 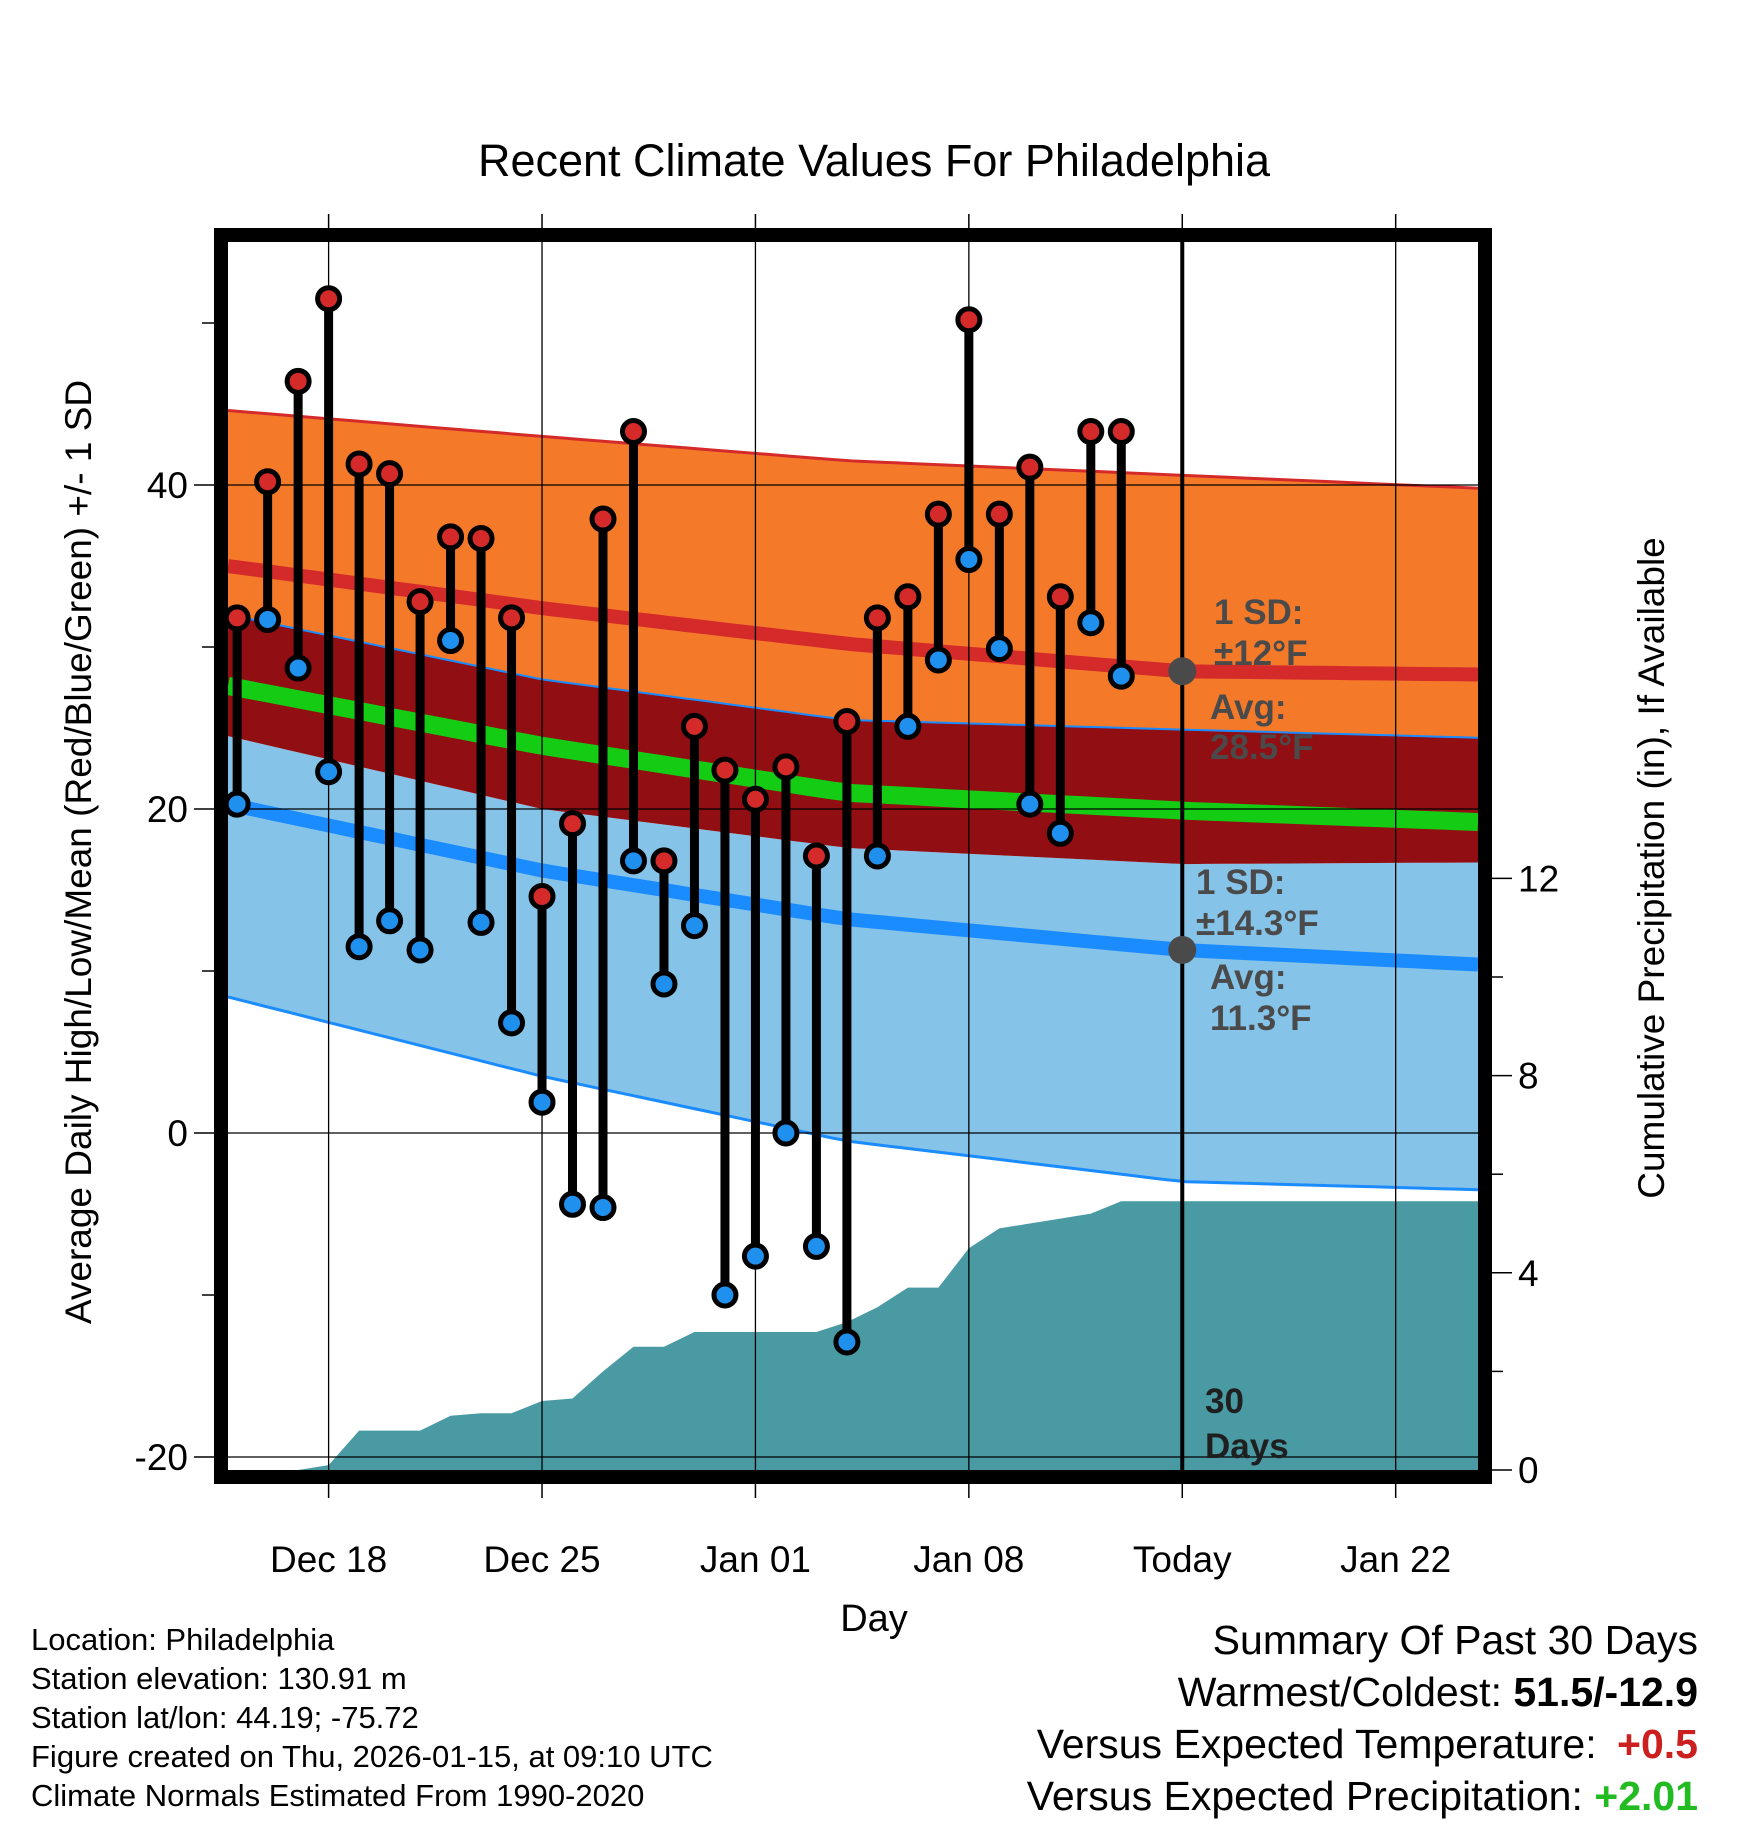 What do you see at coordinates (1345, 1692) in the screenshot?
I see `warm-cold-label: Warmest/Coldest:` at bounding box center [1345, 1692].